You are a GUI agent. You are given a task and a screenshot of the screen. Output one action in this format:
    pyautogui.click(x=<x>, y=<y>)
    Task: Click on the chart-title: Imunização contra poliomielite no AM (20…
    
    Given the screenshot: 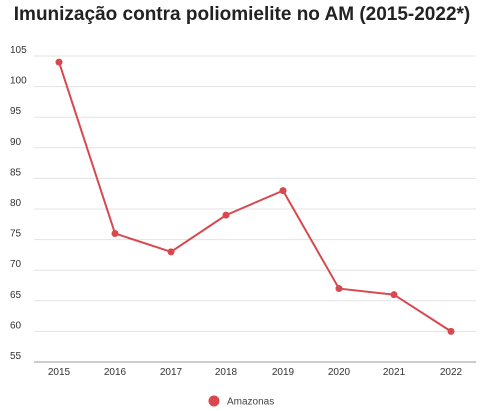 What is the action you would take?
    pyautogui.click(x=242, y=14)
    